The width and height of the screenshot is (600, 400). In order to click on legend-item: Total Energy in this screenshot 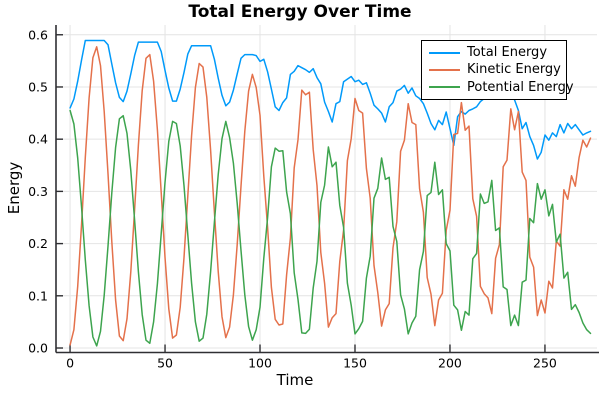, I will do `click(494, 52)`.